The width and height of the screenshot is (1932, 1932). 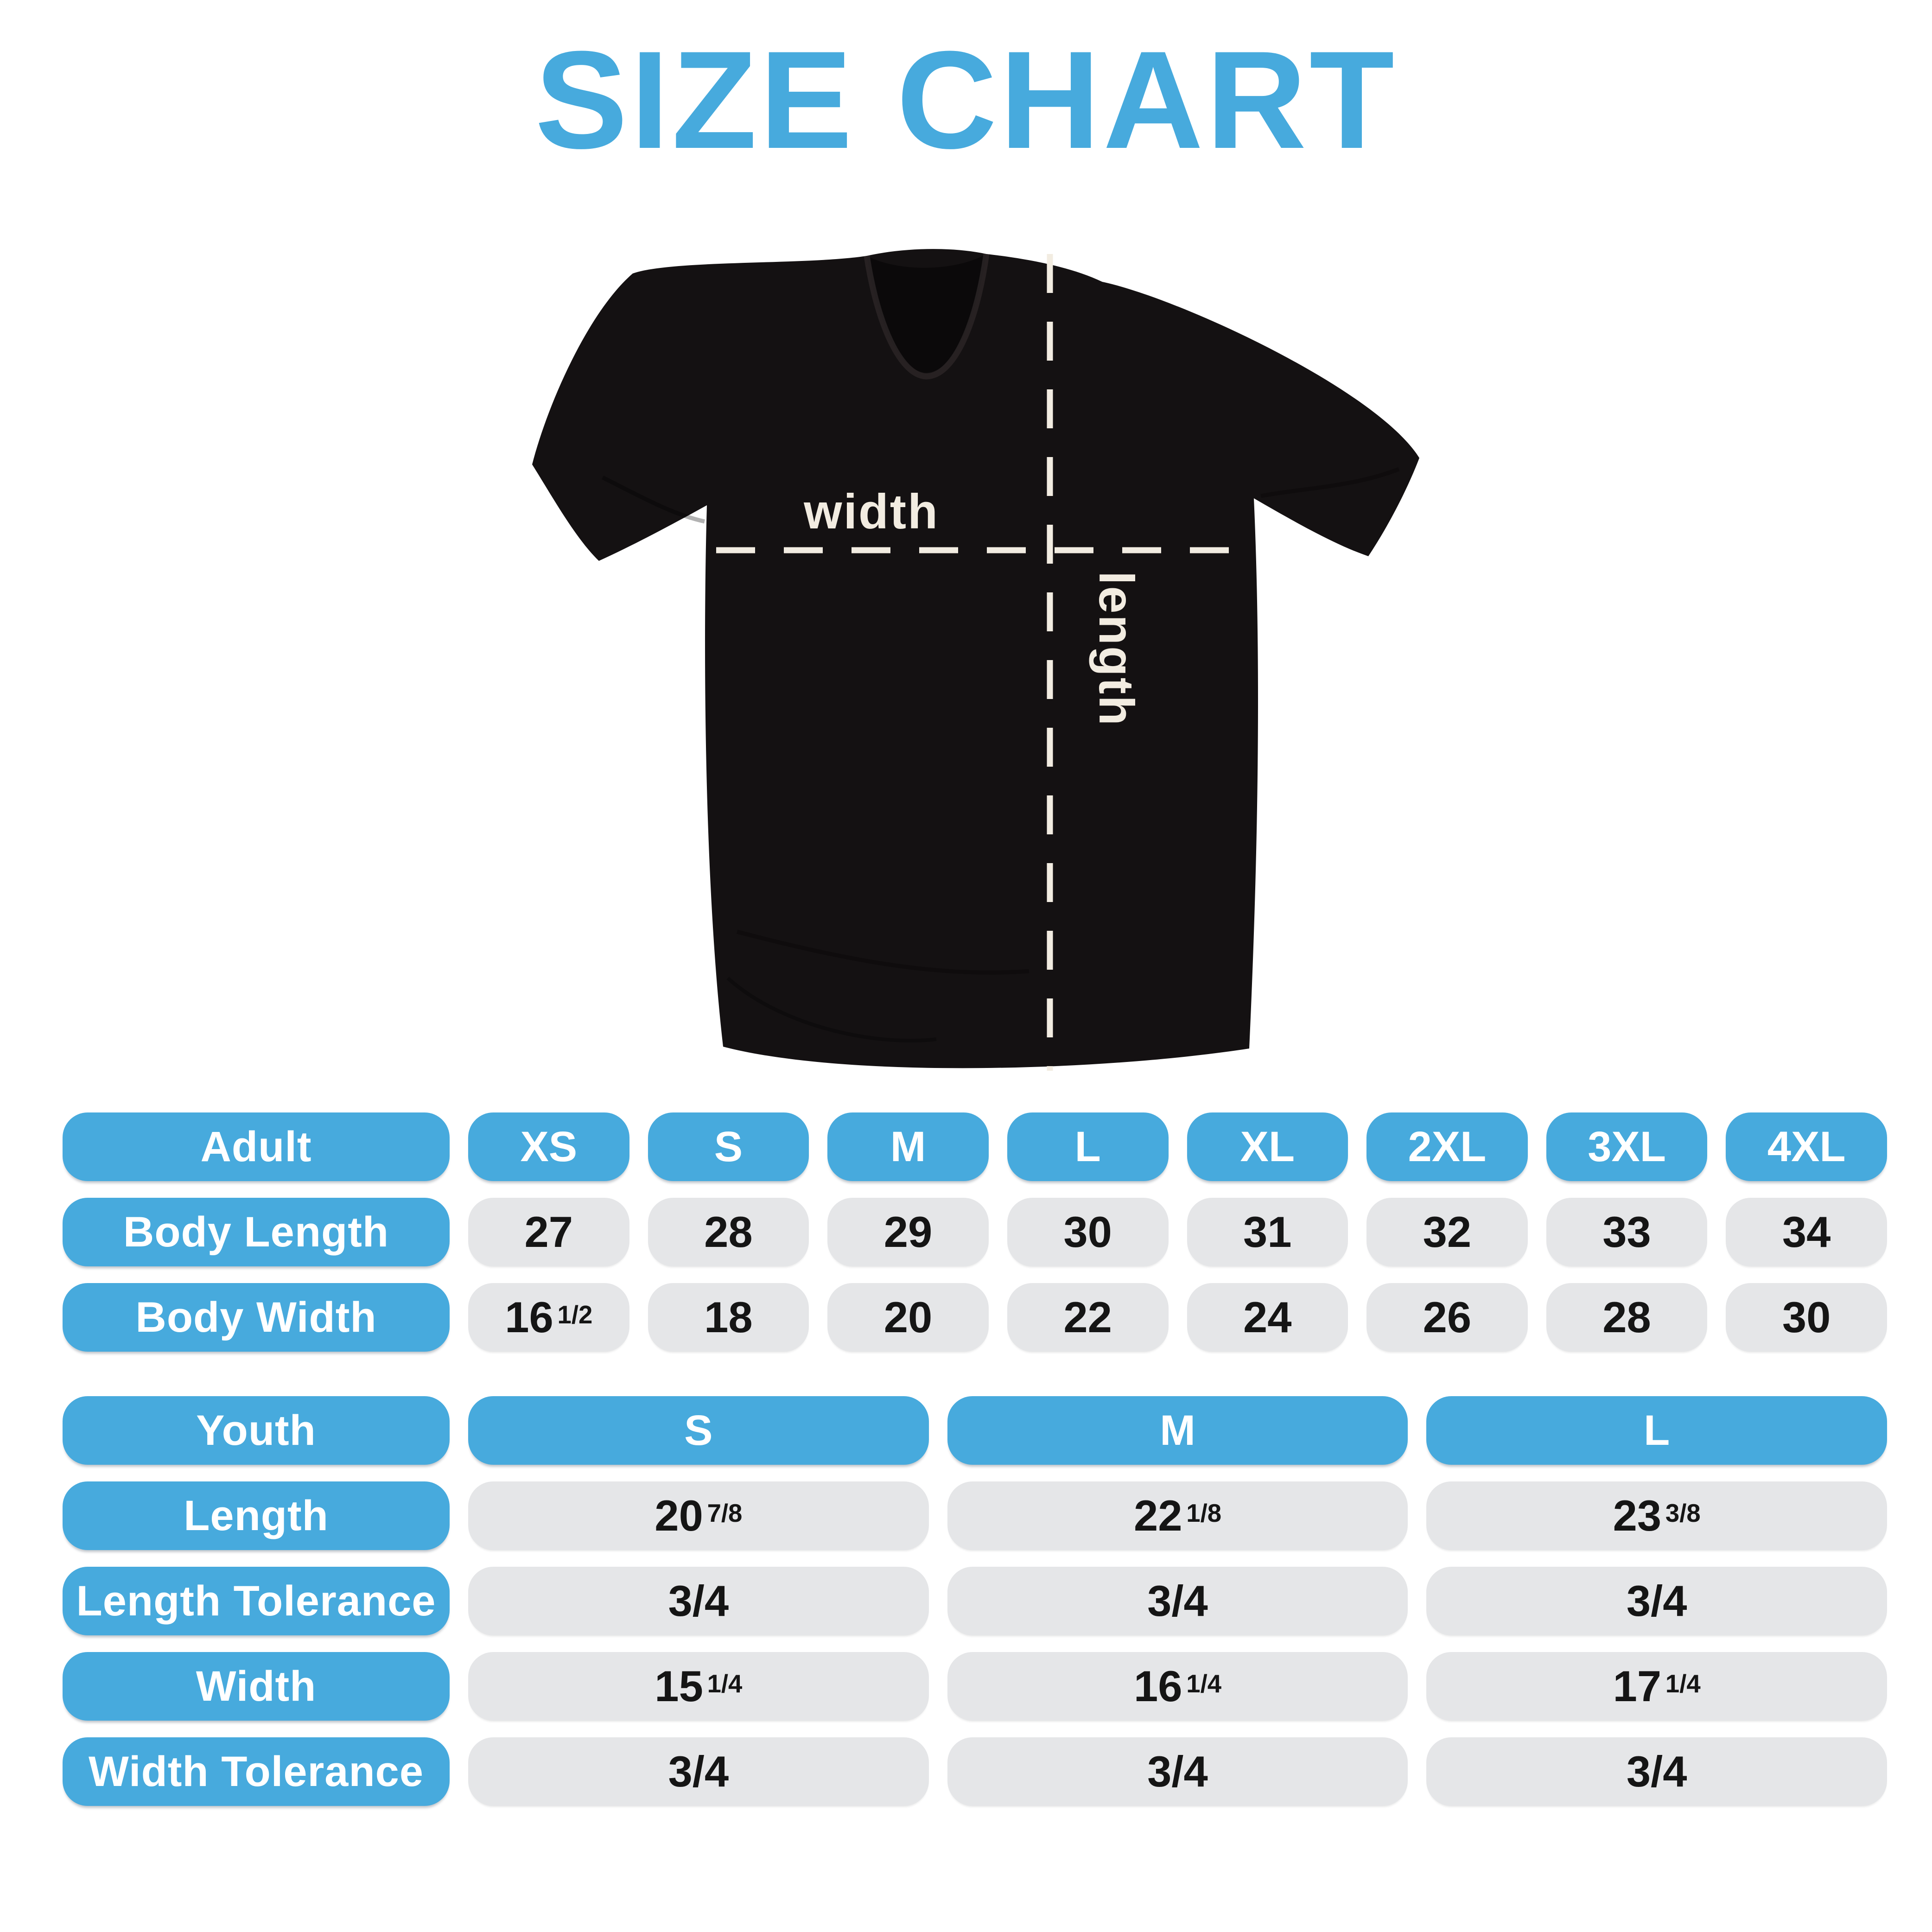 I want to click on youth-width-tolerance-row: Width Tolerance 3/4 3/4 3/4, so click(x=975, y=1771).